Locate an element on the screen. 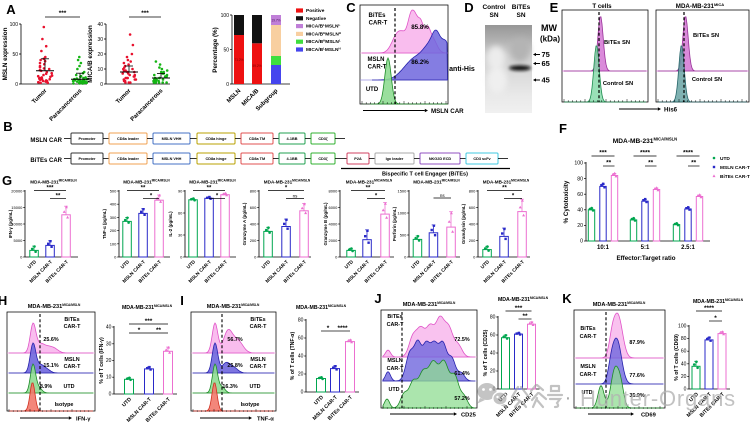 This screenshot has height=426, width=750. svg-text: 15000 is located at coordinates (17, 207).